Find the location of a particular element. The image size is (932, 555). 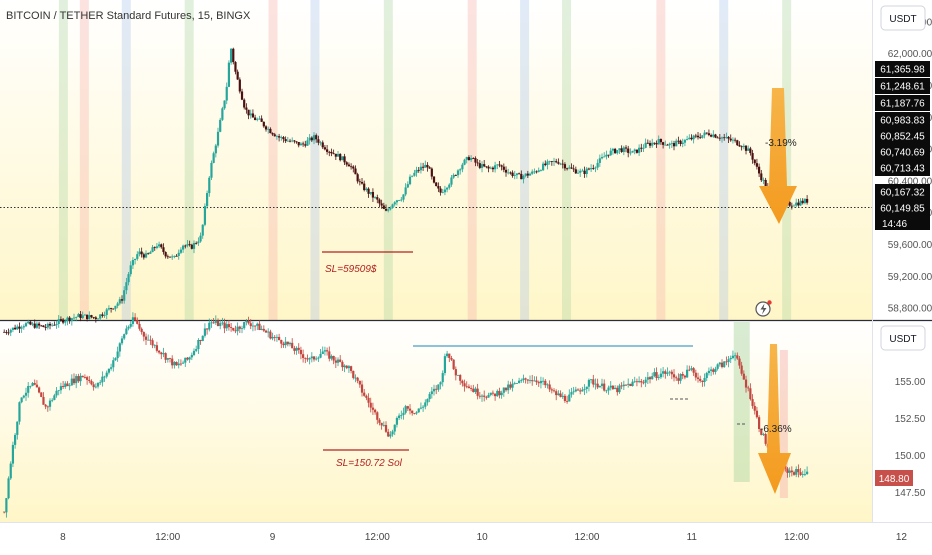

sol-projection-arrow: -6.36% is located at coordinates (775, 419).